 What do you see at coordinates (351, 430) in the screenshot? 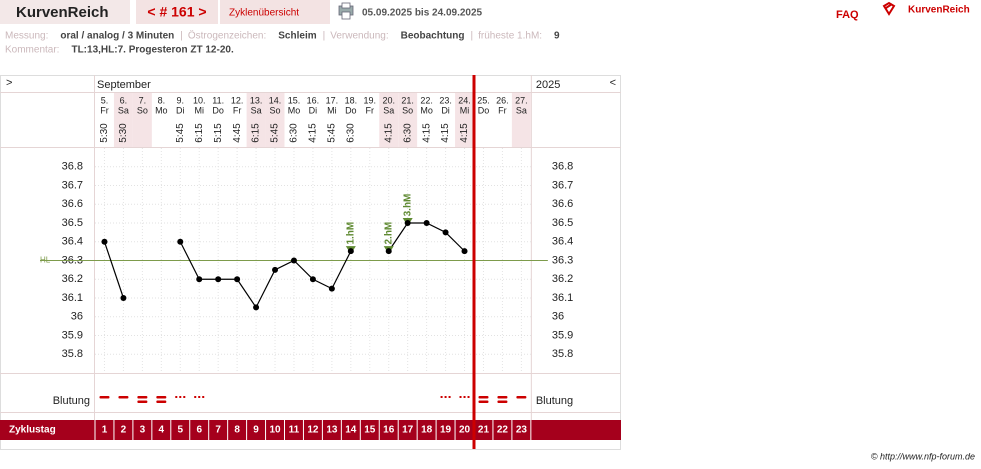
I see `cycle-day: 14` at bounding box center [351, 430].